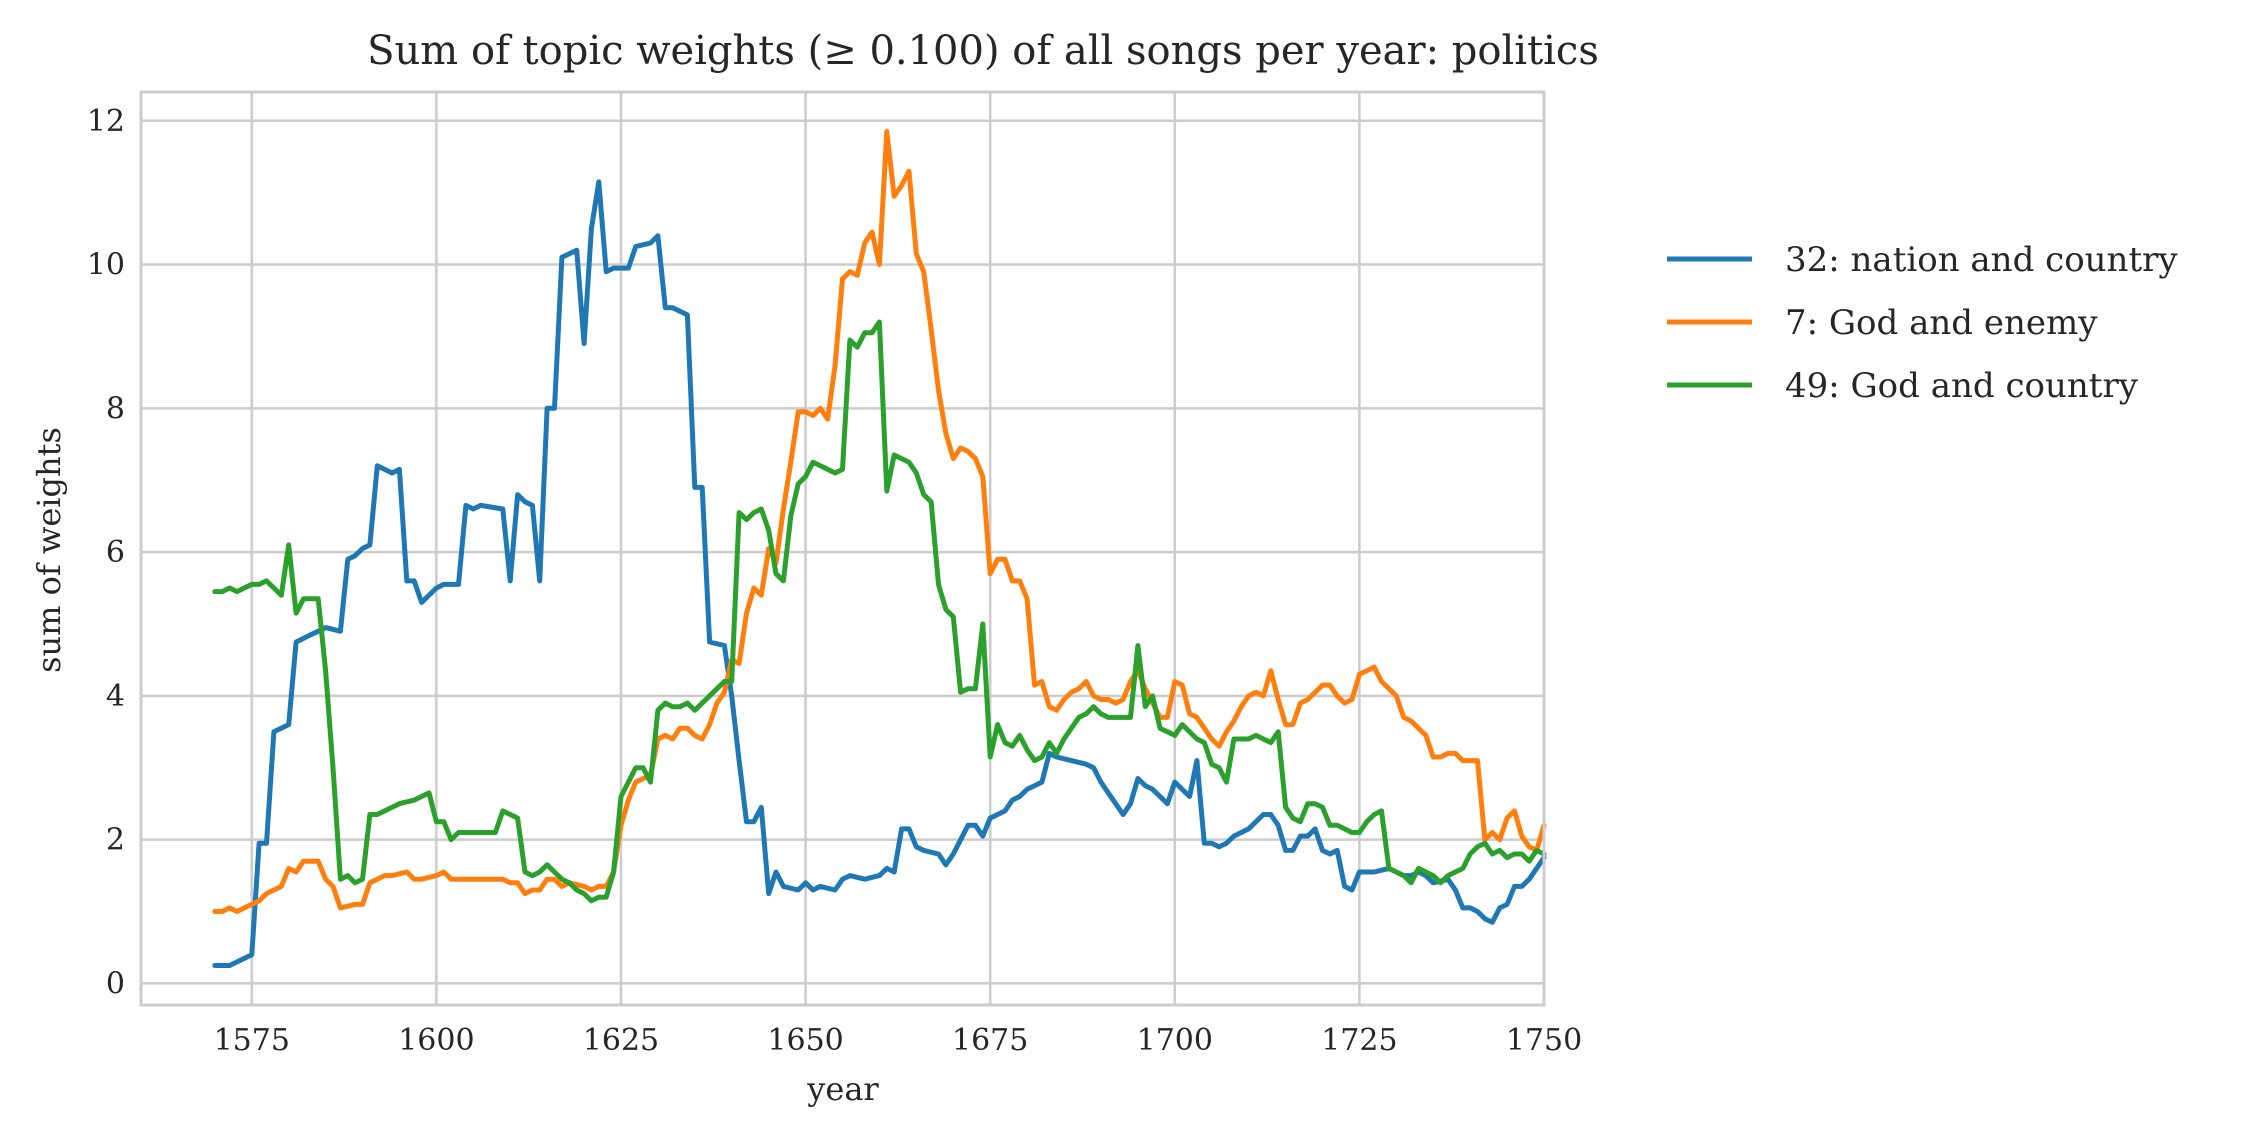 This screenshot has height=1133, width=2241. I want to click on x-tick-label: 1600, so click(436, 1040).